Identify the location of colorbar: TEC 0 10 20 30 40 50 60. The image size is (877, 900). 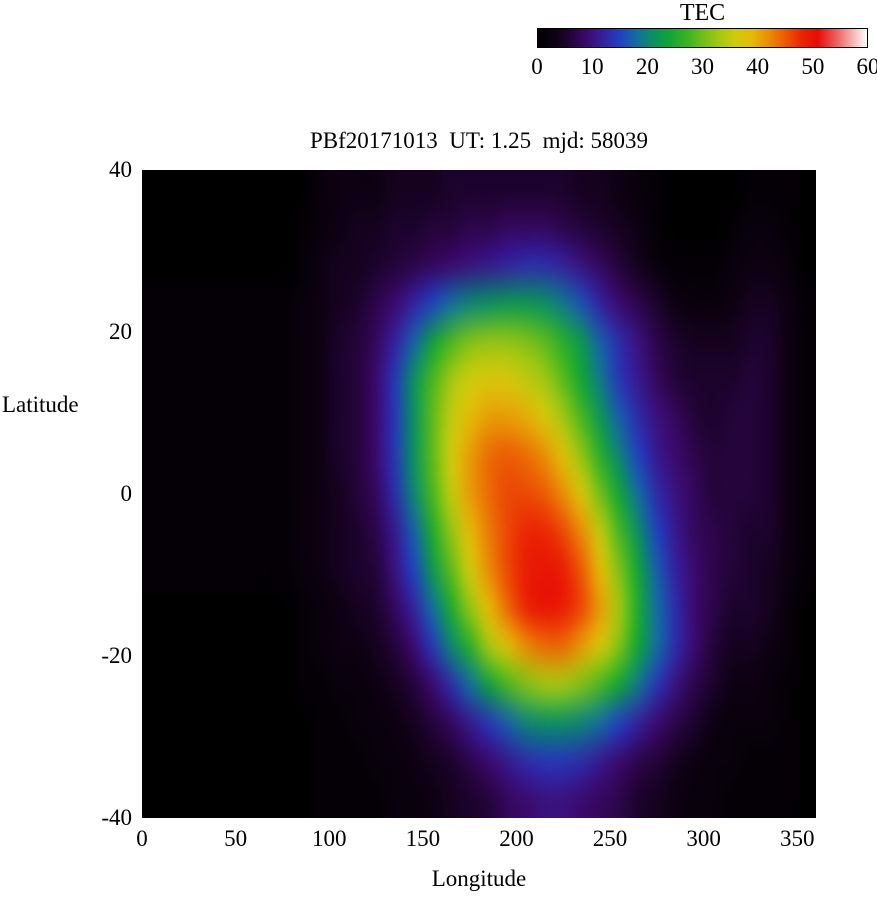
(704, 42).